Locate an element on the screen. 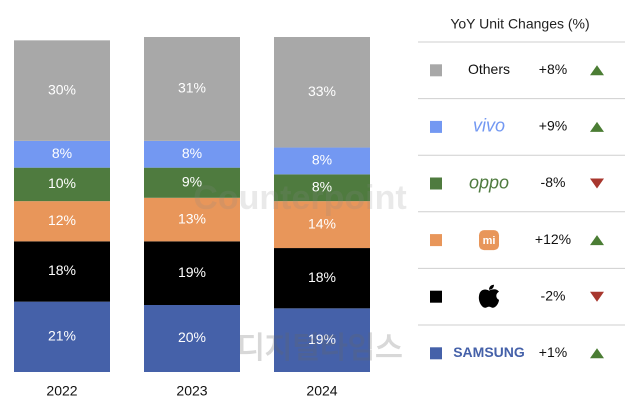  value-label: 14% is located at coordinates (322, 223).